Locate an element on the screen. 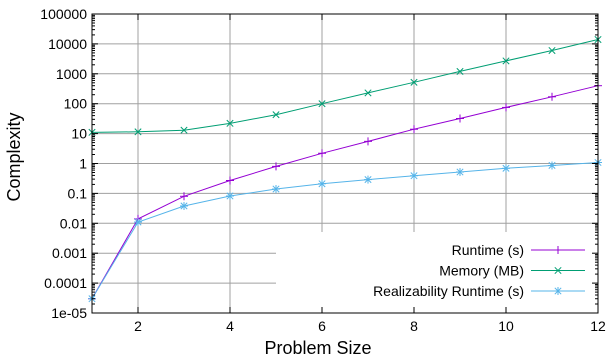 The width and height of the screenshot is (609, 361). x-axis-label: Problem Size is located at coordinates (317, 348).